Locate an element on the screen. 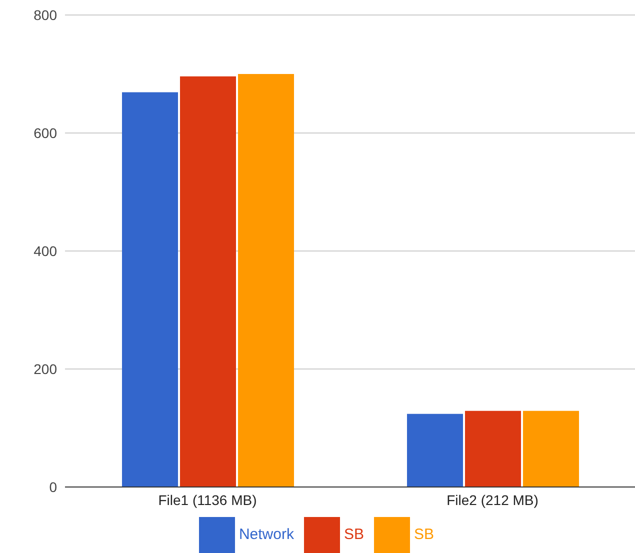 Image resolution: width=635 pixels, height=553 pixels. y-tick-label: 0 is located at coordinates (53, 486).